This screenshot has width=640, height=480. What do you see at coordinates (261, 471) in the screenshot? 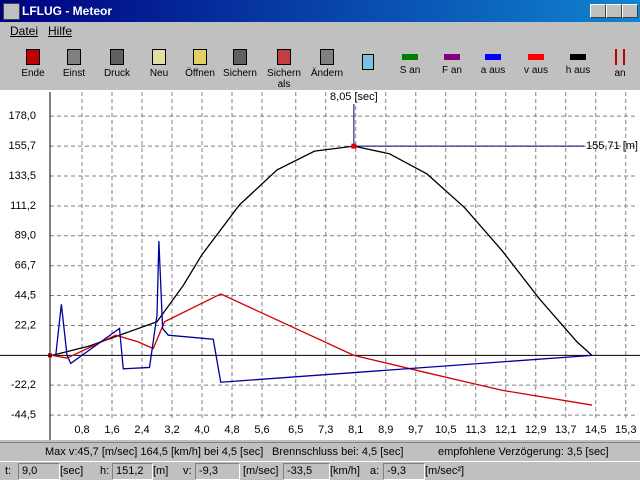
I see `status-label: [m/sec]` at bounding box center [261, 471].